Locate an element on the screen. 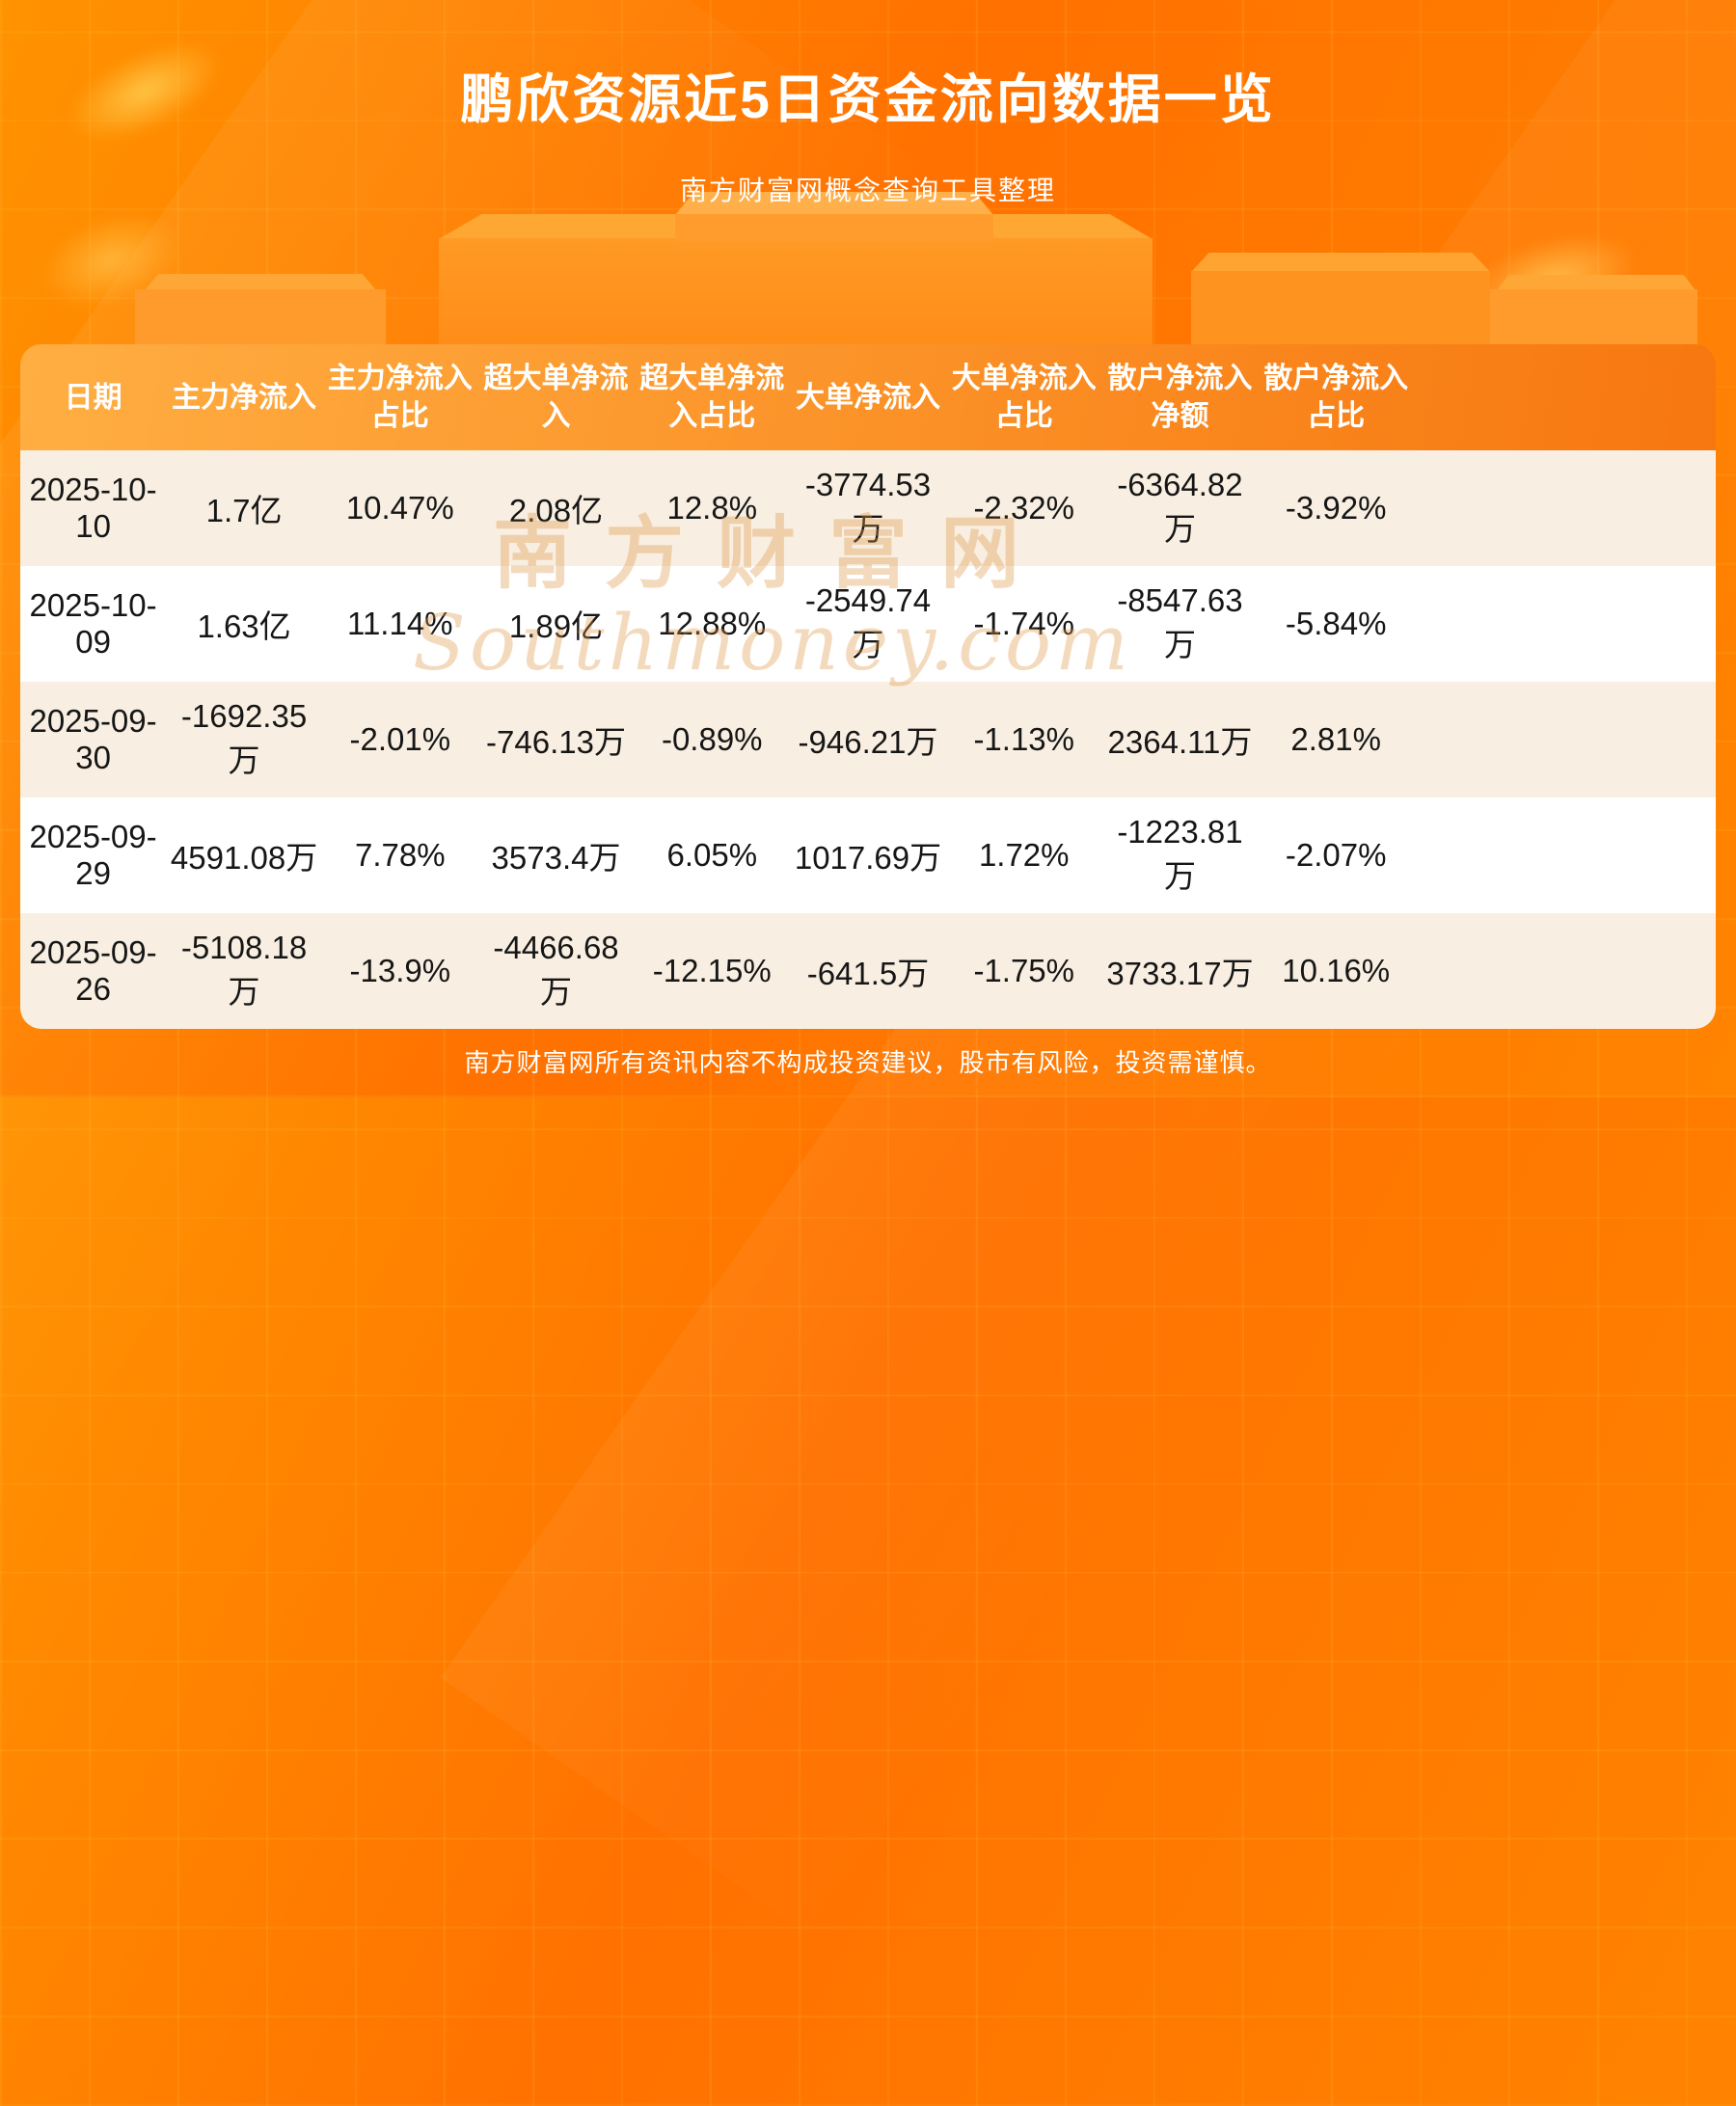 This screenshot has height=2106, width=1736. value-cell: -2.32% is located at coordinates (1023, 508).